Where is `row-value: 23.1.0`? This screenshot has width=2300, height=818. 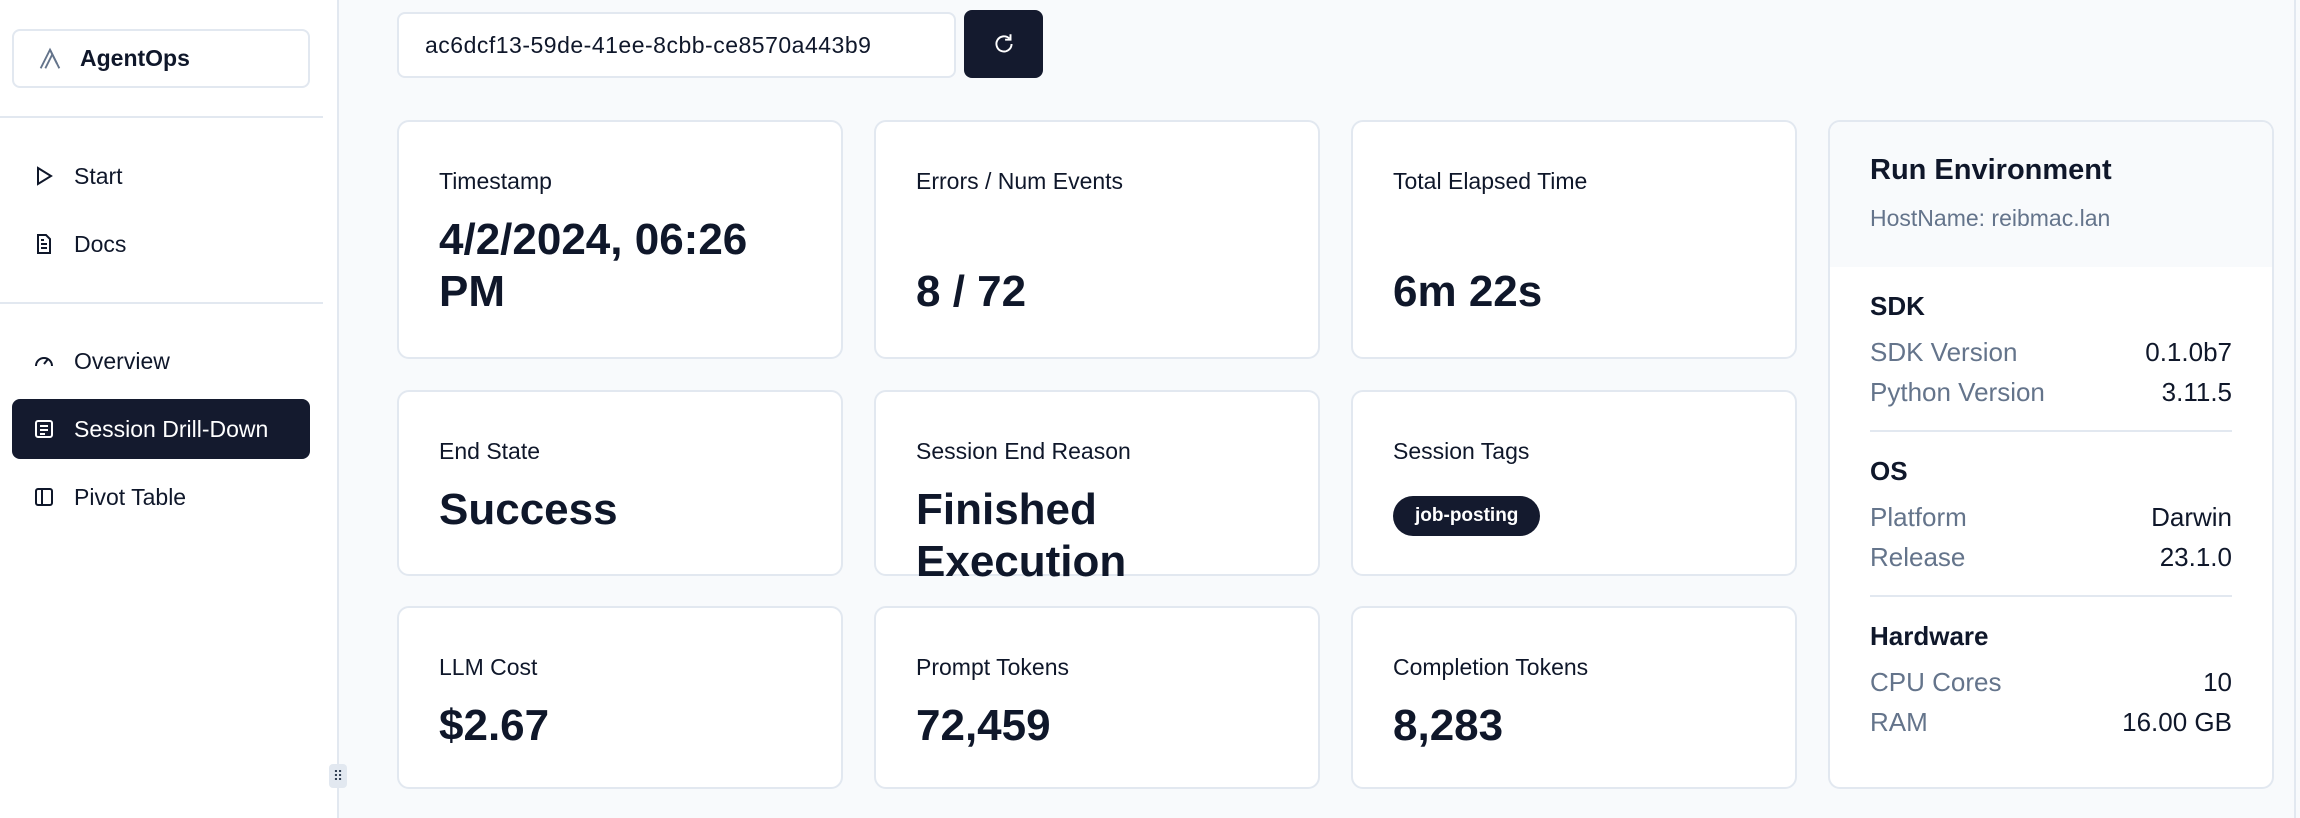 row-value: 23.1.0 is located at coordinates (2195, 557).